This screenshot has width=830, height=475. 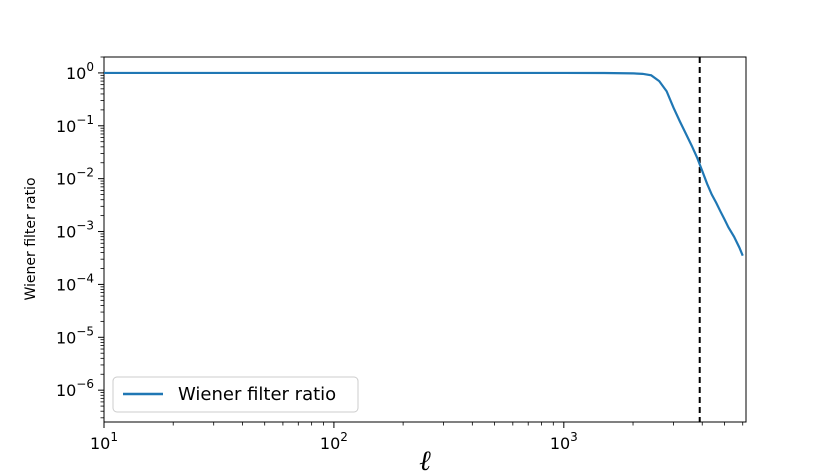 What do you see at coordinates (75, 177) in the screenshot?
I see `y-tick-label: 10⁻²` at bounding box center [75, 177].